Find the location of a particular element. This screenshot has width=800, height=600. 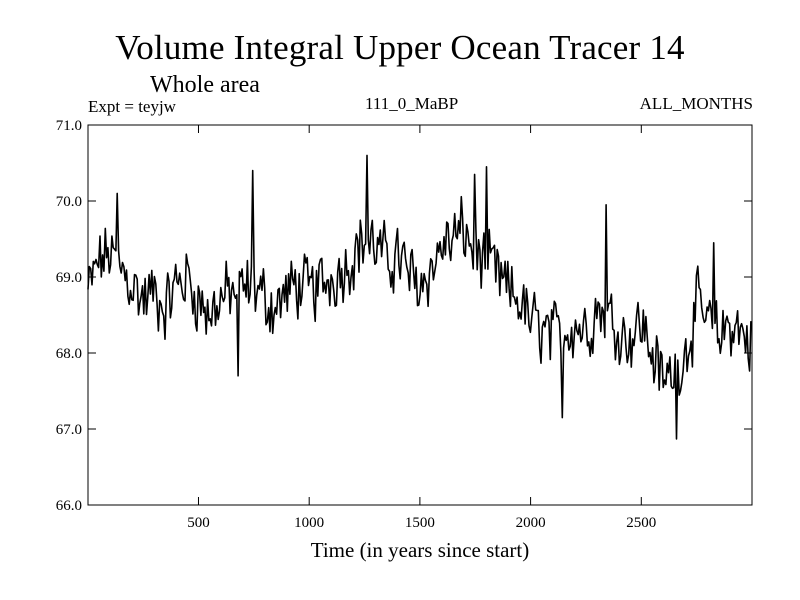

chart-subtitle: Whole area is located at coordinates (205, 85).